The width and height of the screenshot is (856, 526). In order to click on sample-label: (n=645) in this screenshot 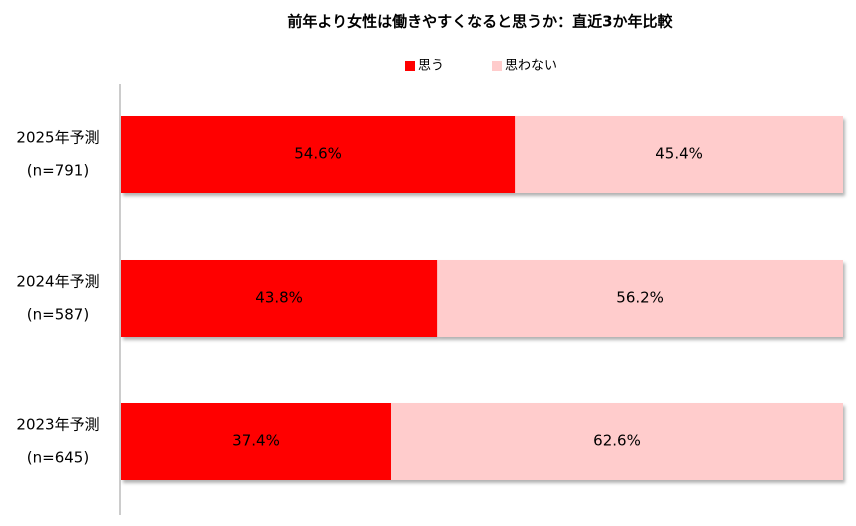, I will do `click(58, 458)`.